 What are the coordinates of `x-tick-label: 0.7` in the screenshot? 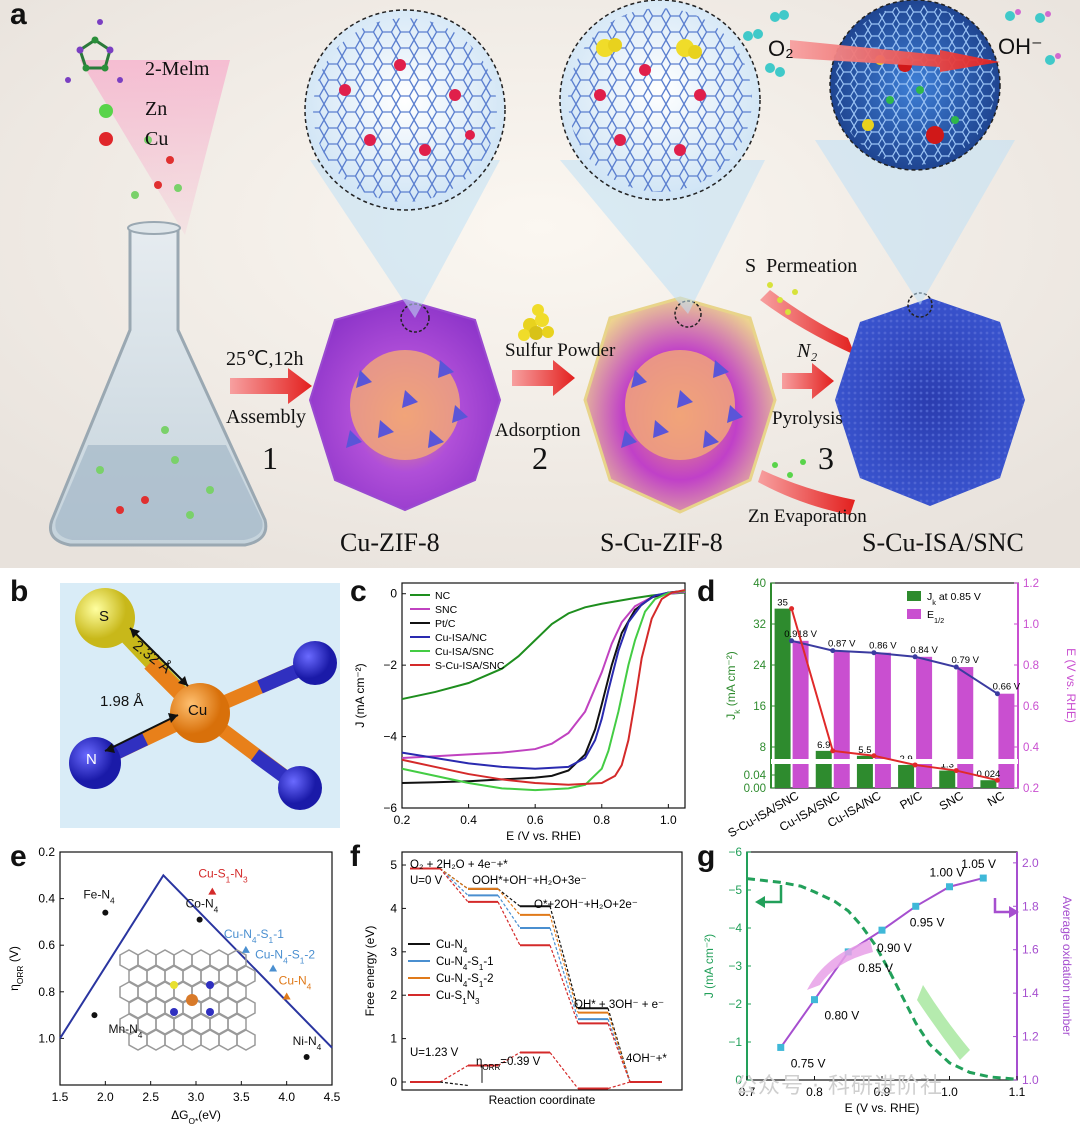 It's located at (747, 1092).